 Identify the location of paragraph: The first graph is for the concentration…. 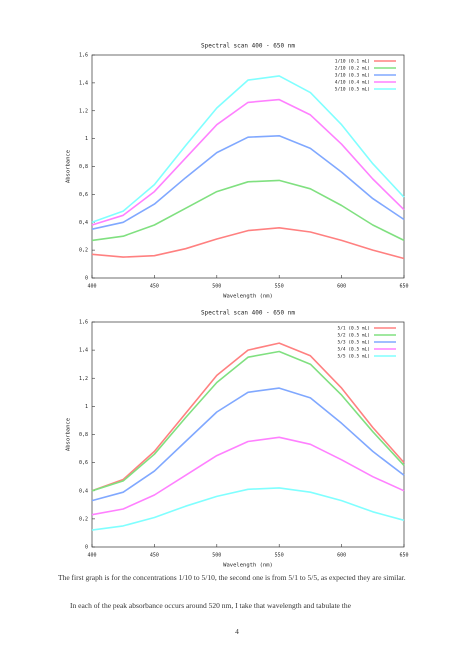
(232, 577).